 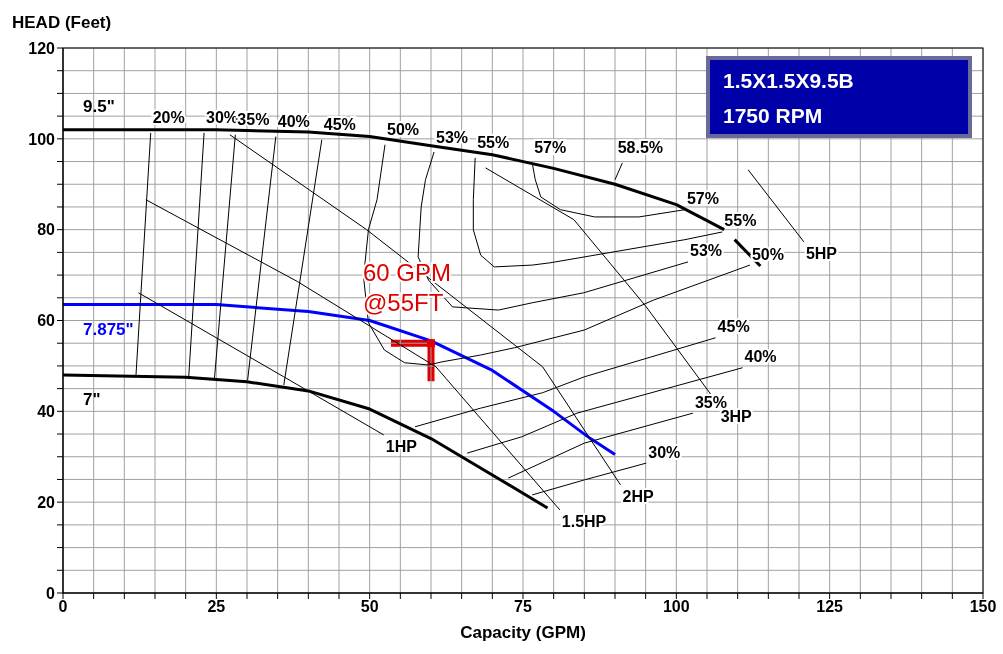 What do you see at coordinates (401, 447) in the screenshot?
I see `series-label: 1HP` at bounding box center [401, 447].